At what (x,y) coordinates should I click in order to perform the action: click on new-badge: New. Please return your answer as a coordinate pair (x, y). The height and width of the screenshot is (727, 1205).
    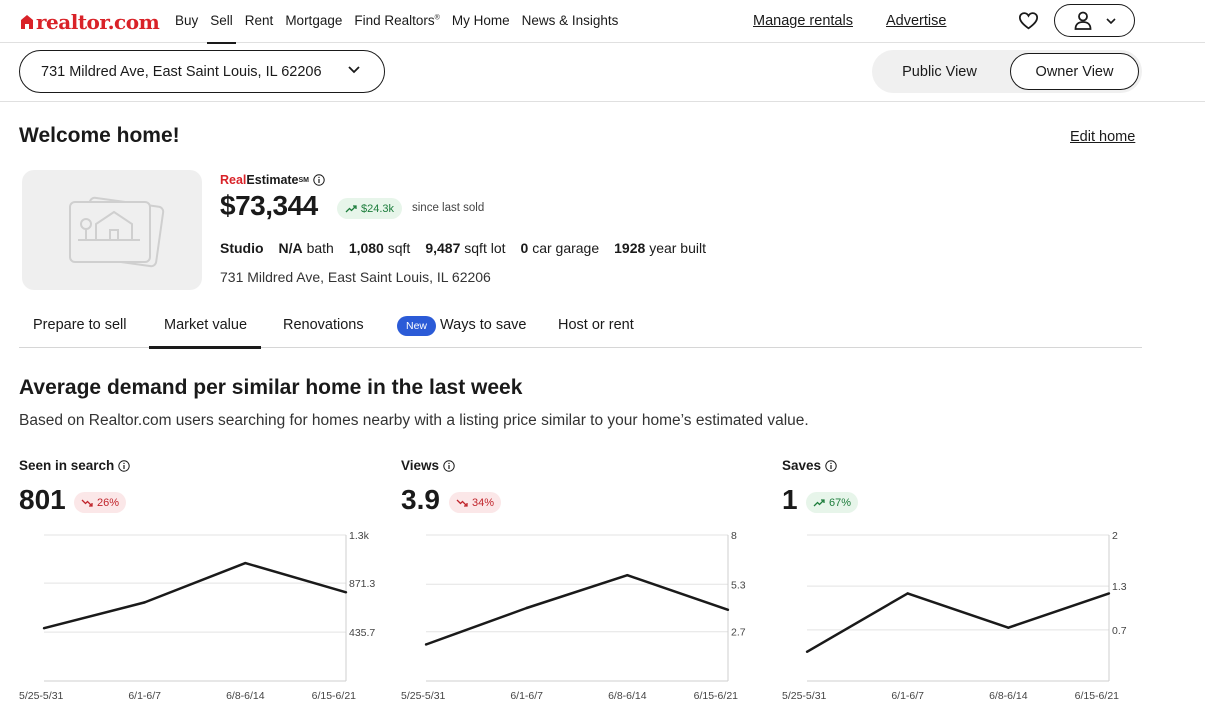
    Looking at the image, I should click on (416, 326).